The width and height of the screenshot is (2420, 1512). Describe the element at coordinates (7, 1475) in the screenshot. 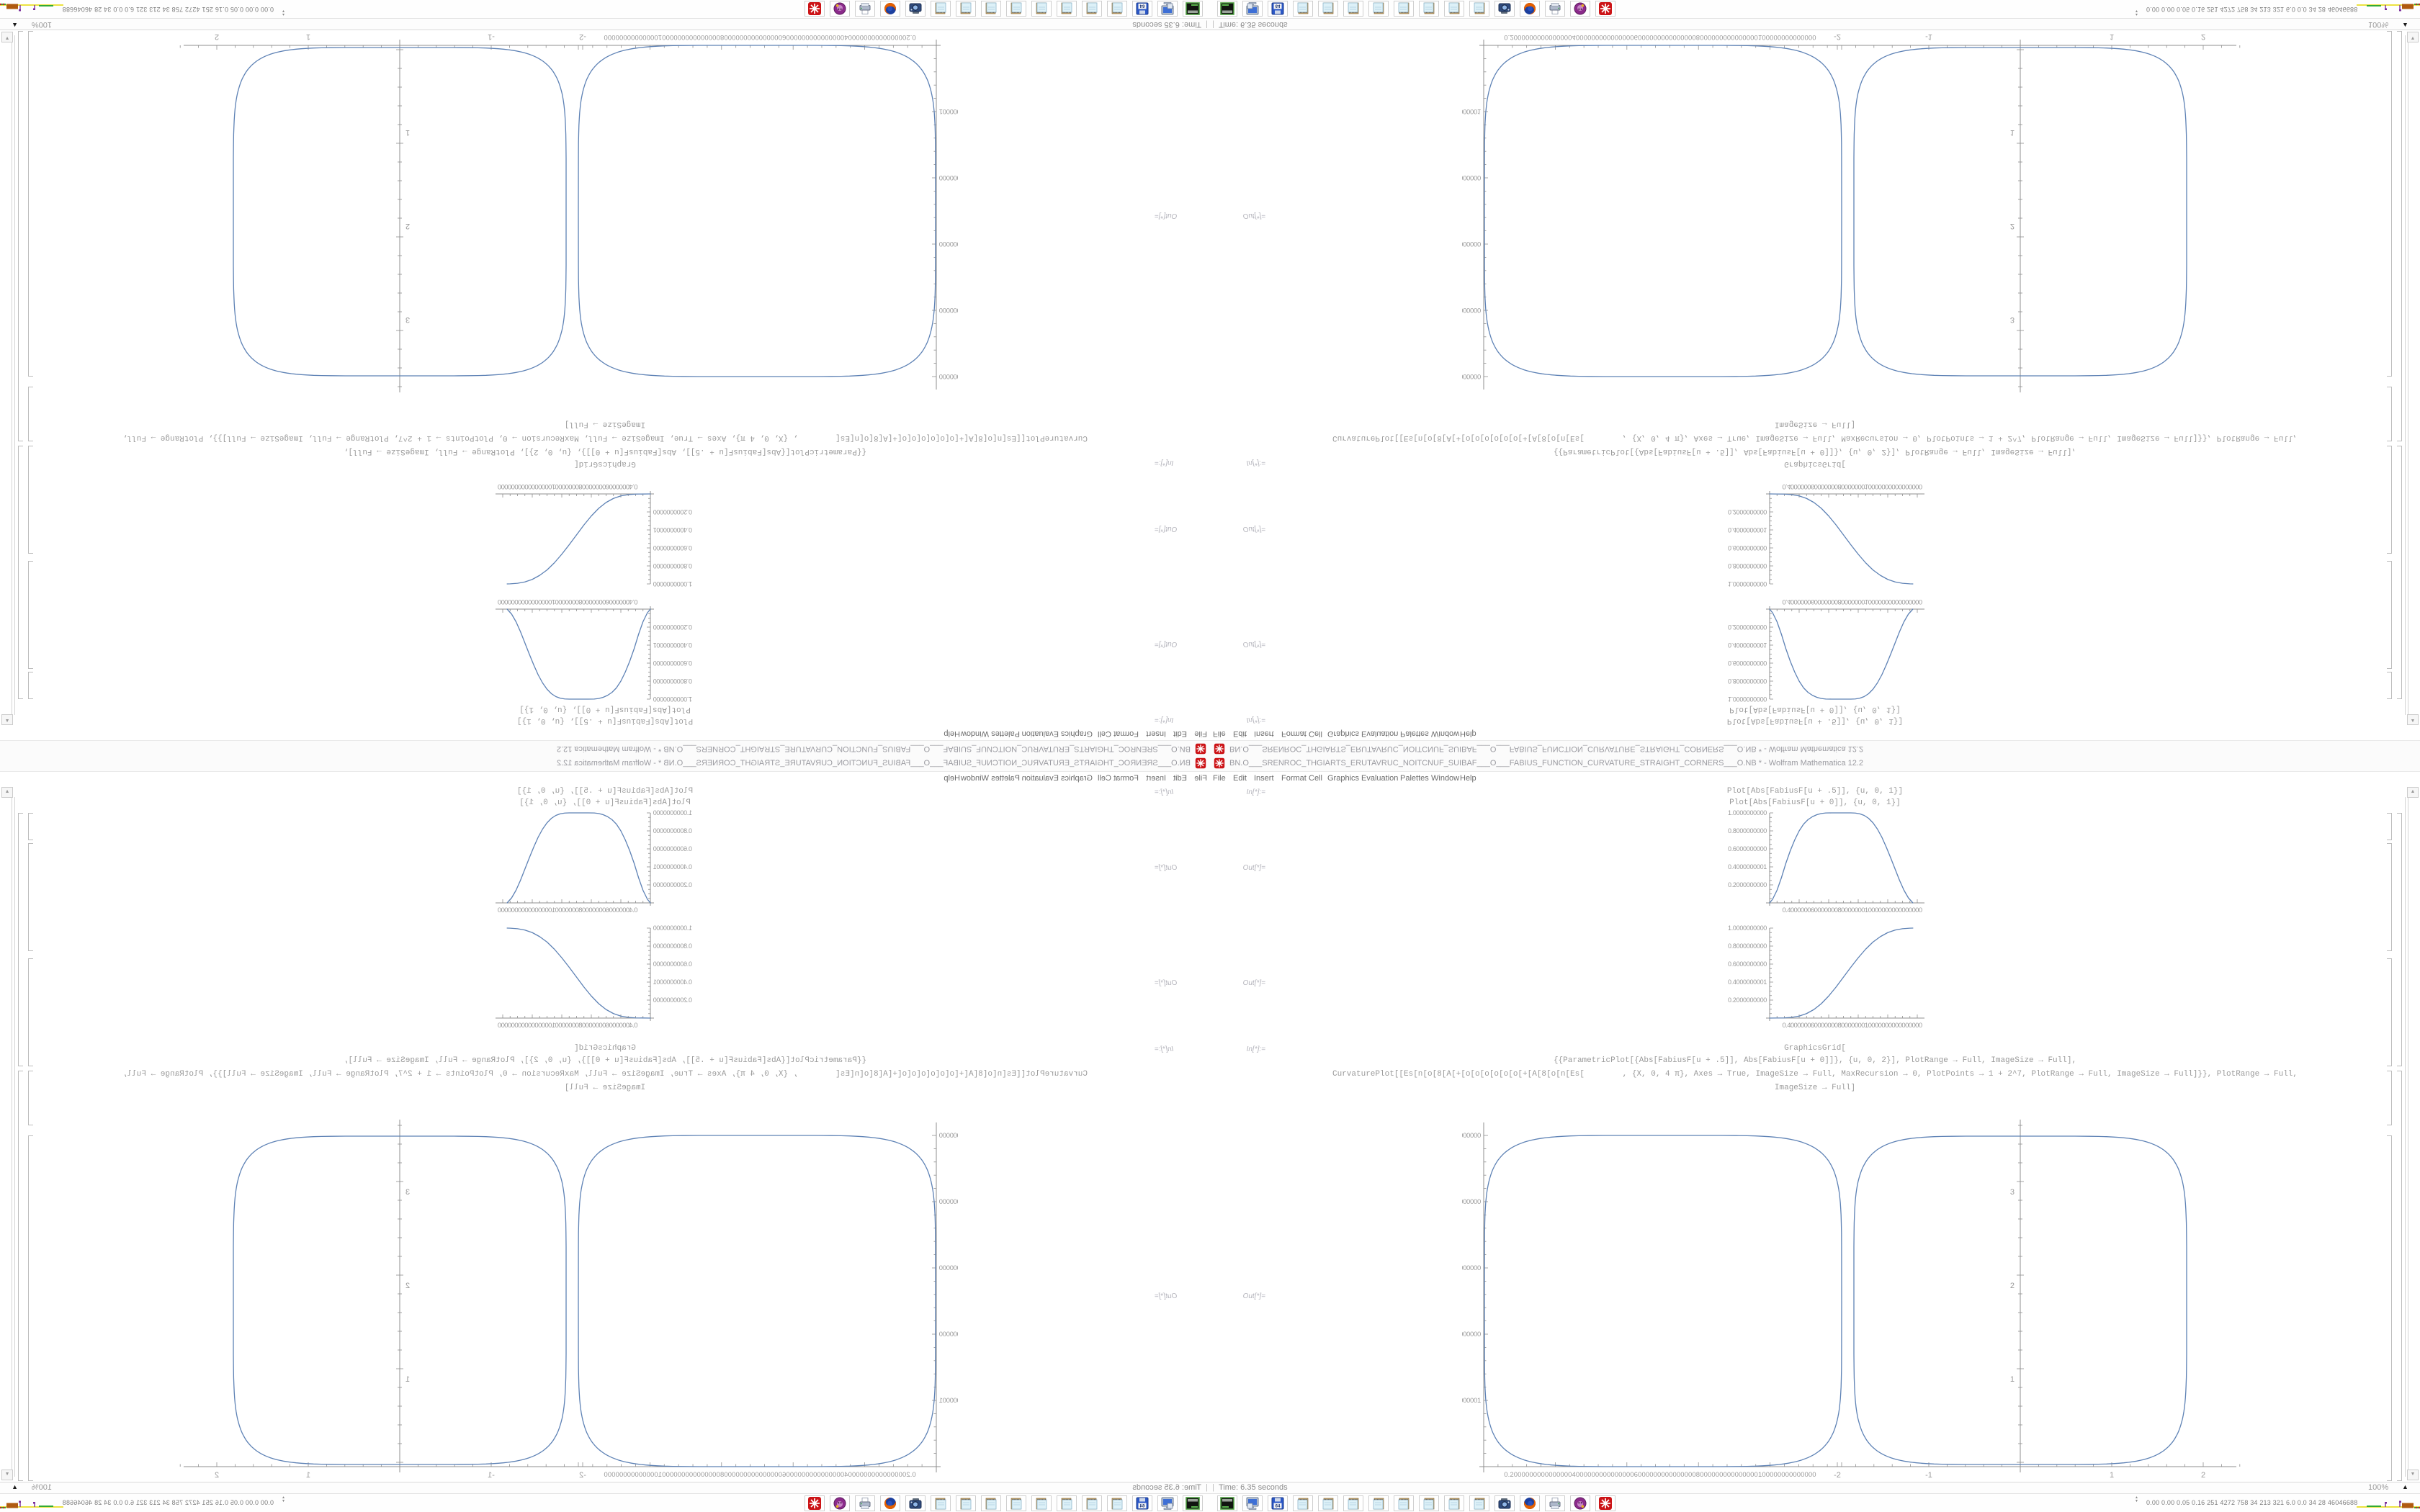

I see `scrollbar-down-button: ▼` at that location.